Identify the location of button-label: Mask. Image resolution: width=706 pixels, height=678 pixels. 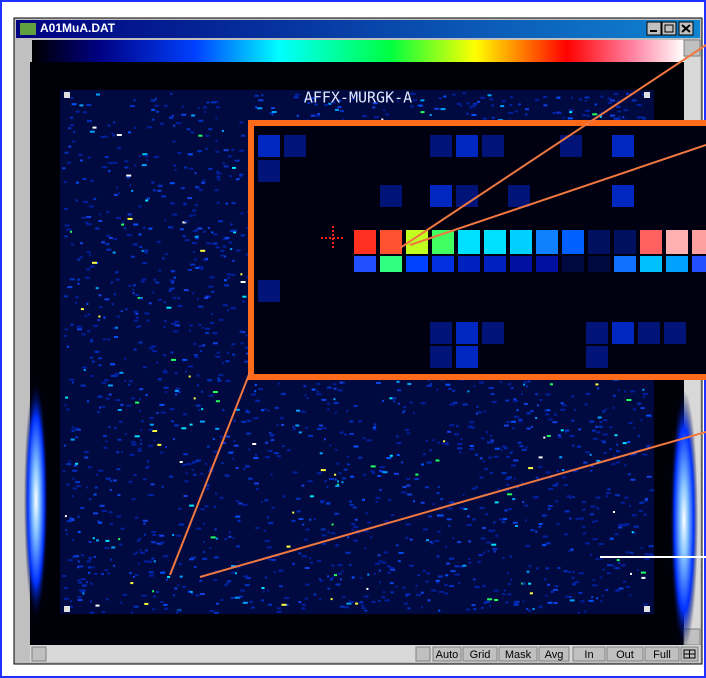
(518, 655).